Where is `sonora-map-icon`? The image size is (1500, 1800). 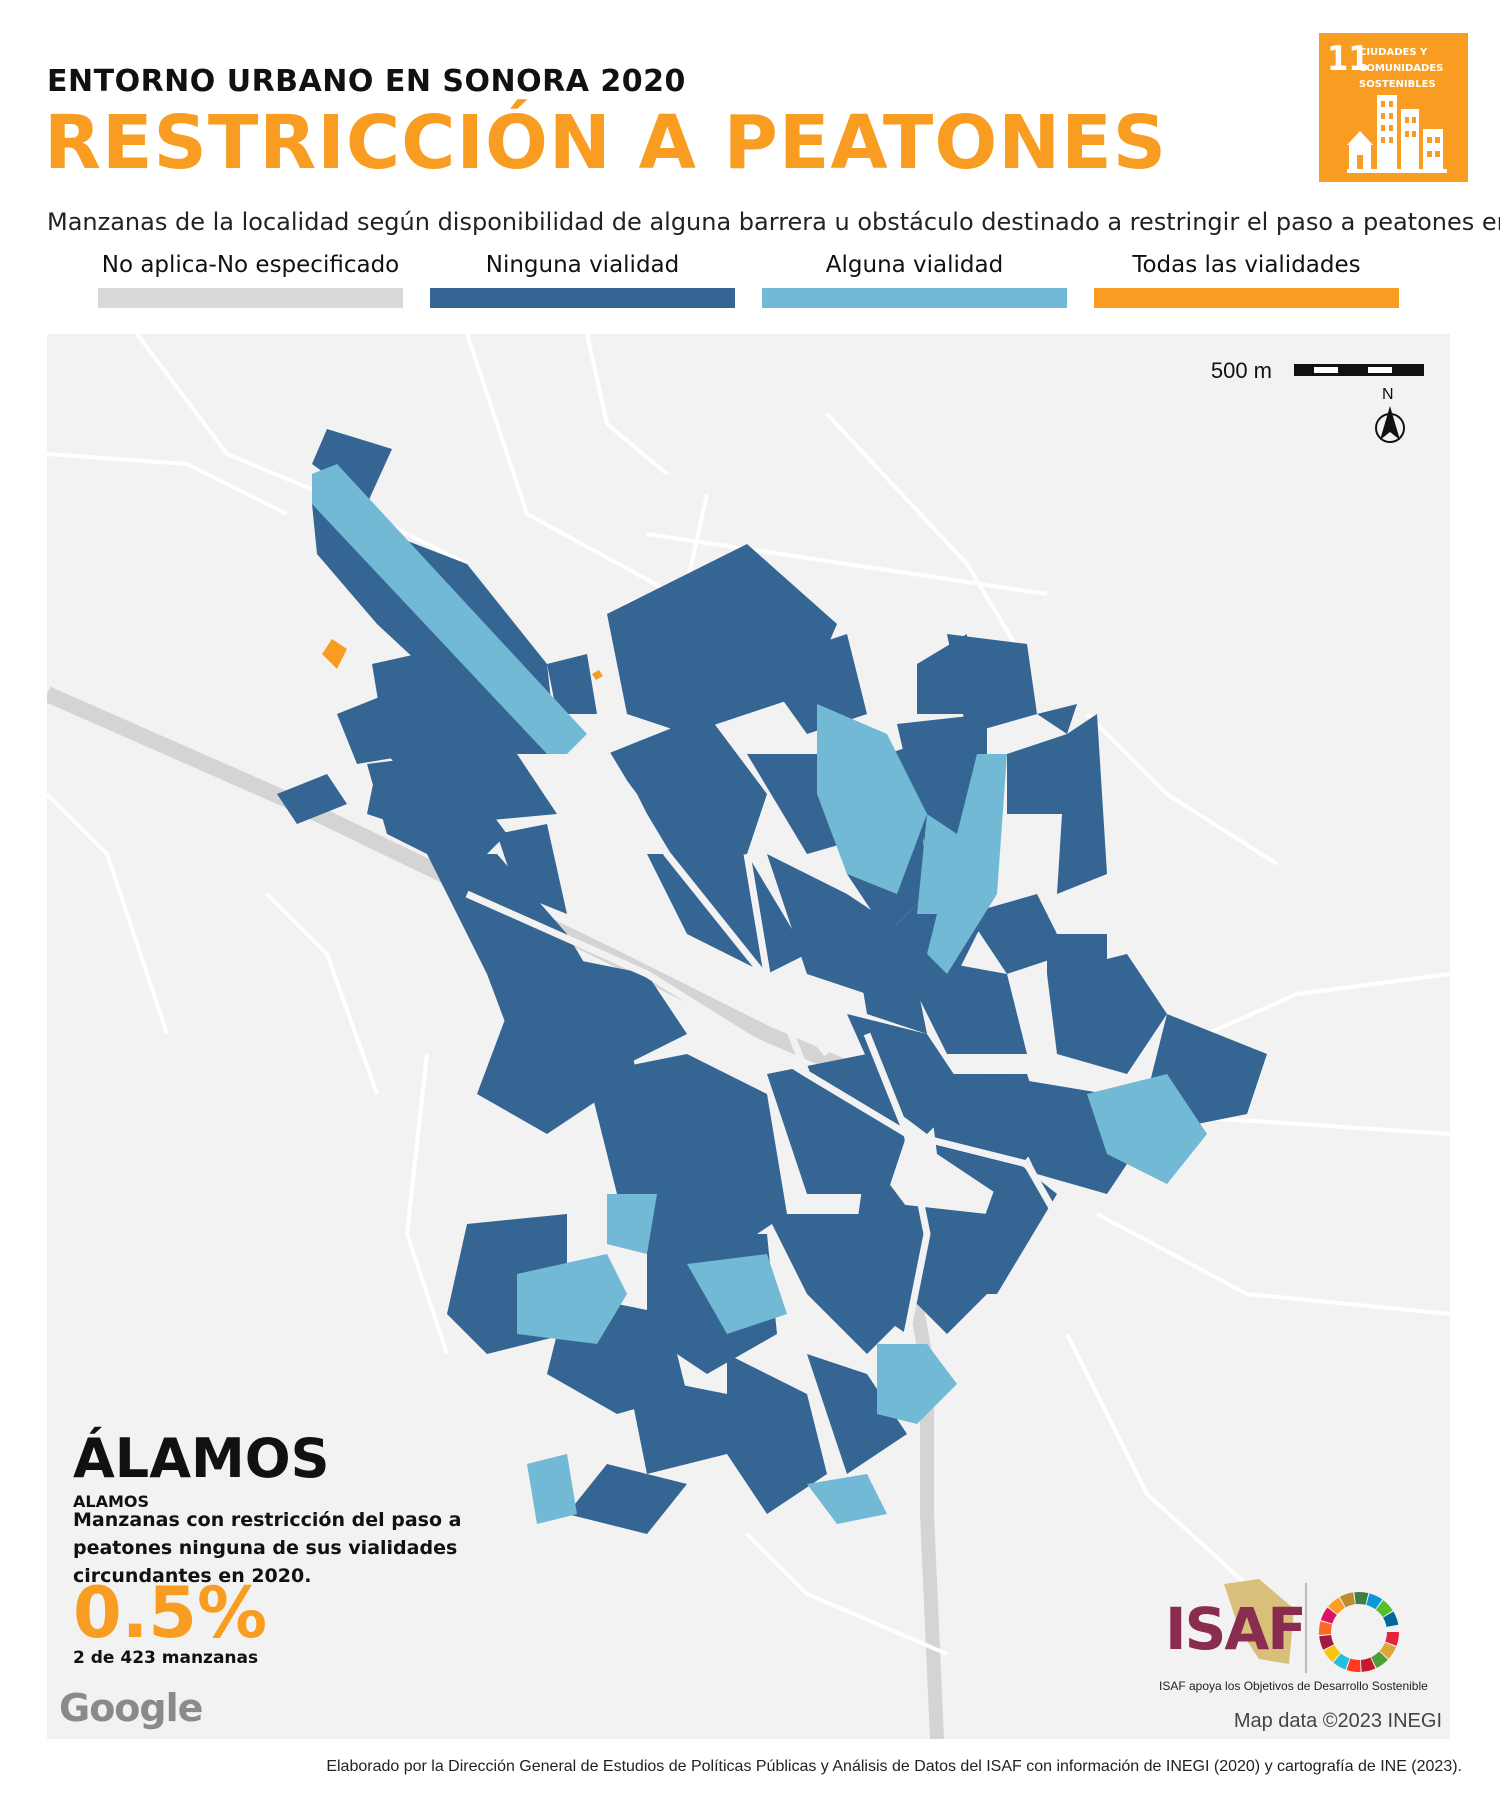 sonora-map-icon is located at coordinates (1259, 1621).